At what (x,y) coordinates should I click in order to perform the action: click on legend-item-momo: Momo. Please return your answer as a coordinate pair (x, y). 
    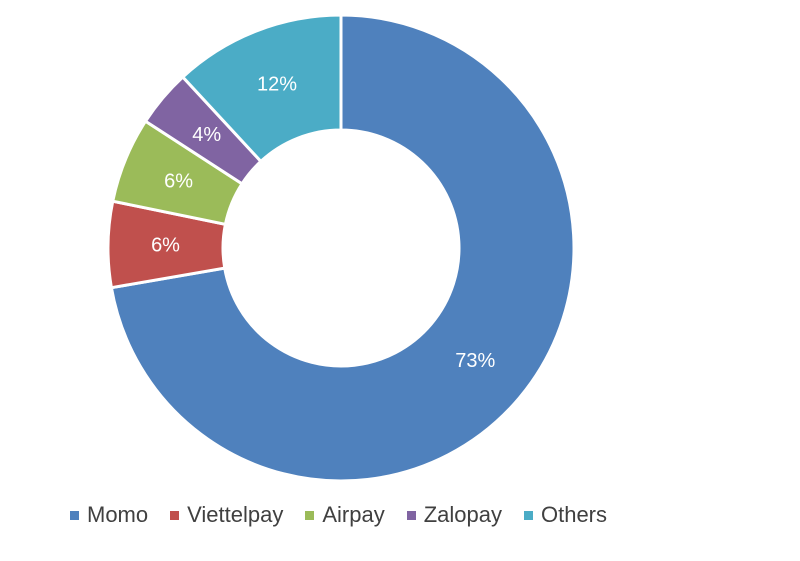
    Looking at the image, I should click on (109, 515).